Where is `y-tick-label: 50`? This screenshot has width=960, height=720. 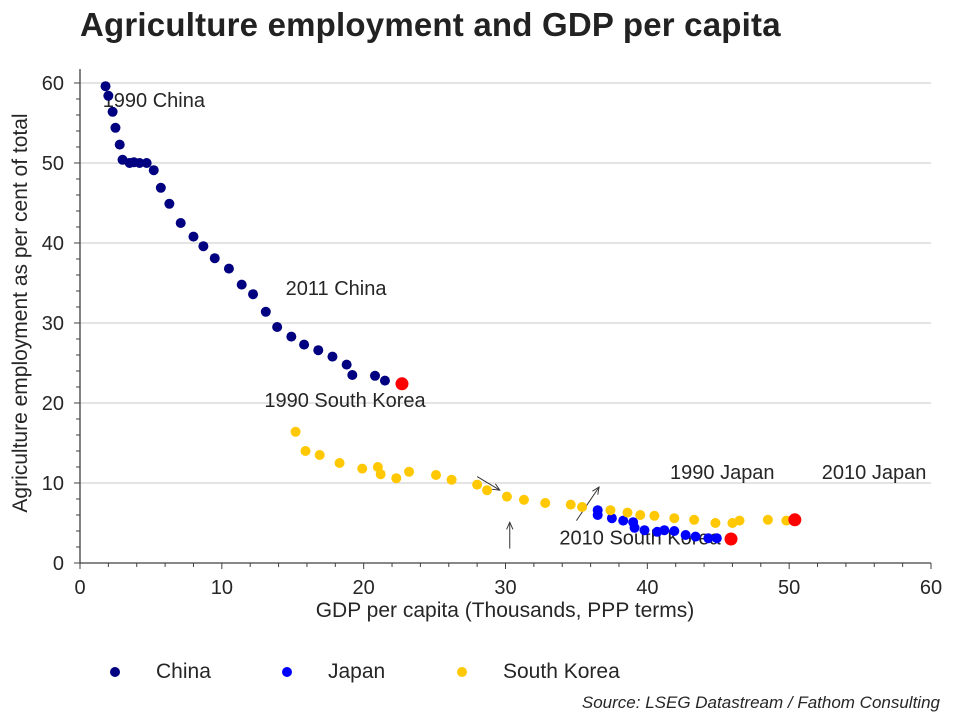
y-tick-label: 50 is located at coordinates (53, 164).